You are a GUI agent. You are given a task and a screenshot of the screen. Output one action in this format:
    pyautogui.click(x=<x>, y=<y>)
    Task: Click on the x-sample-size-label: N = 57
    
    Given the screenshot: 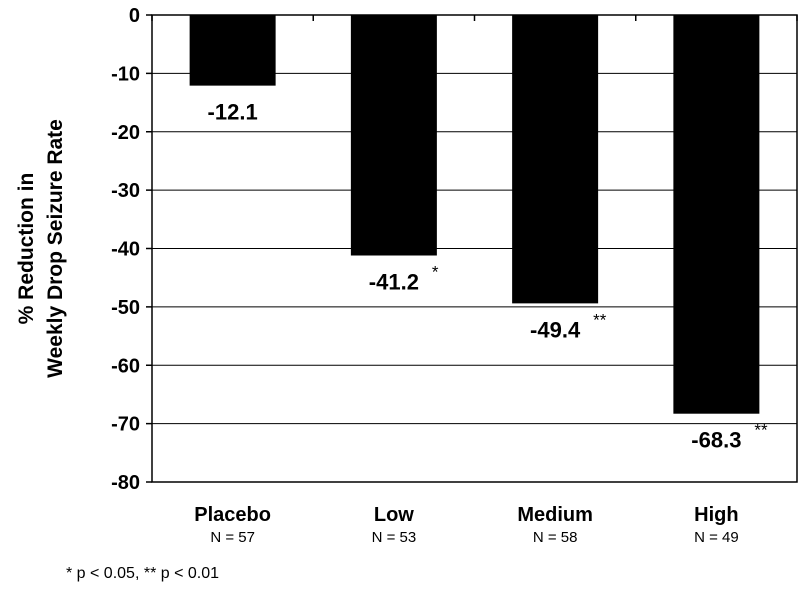 What is the action you would take?
    pyautogui.click(x=232, y=537)
    